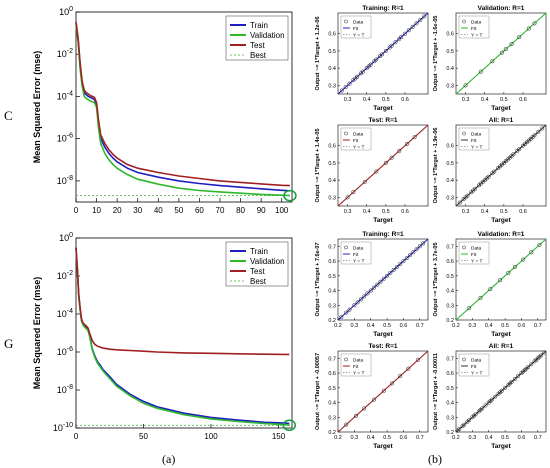 Image resolution: width=550 pixels, height=468 pixels. What do you see at coordinates (501, 346) in the screenshot?
I see `panel-title: All: R=1` at bounding box center [501, 346].